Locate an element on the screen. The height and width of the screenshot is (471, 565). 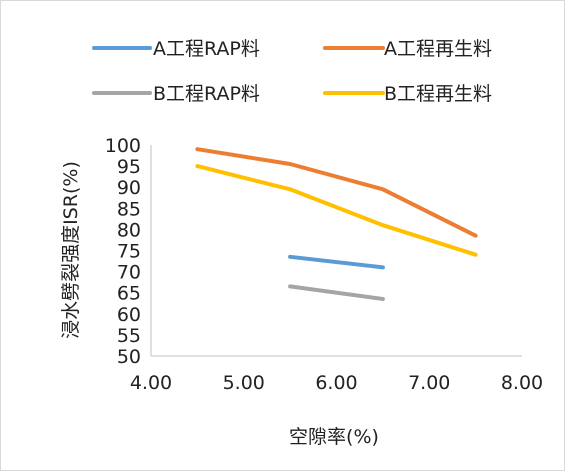
y-tick-label: 75 is located at coordinates (129, 252).